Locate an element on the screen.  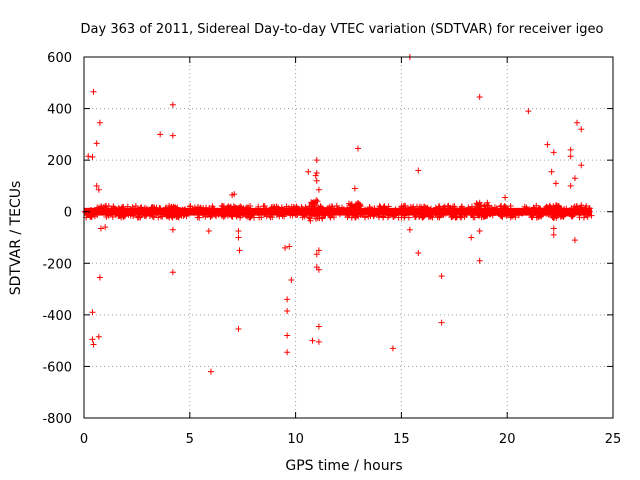
y-tick-label: 200 is located at coordinates (59, 161).